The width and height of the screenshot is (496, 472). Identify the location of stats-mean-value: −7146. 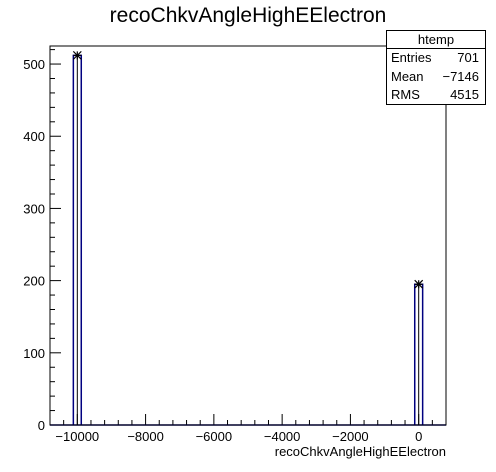
(460, 76).